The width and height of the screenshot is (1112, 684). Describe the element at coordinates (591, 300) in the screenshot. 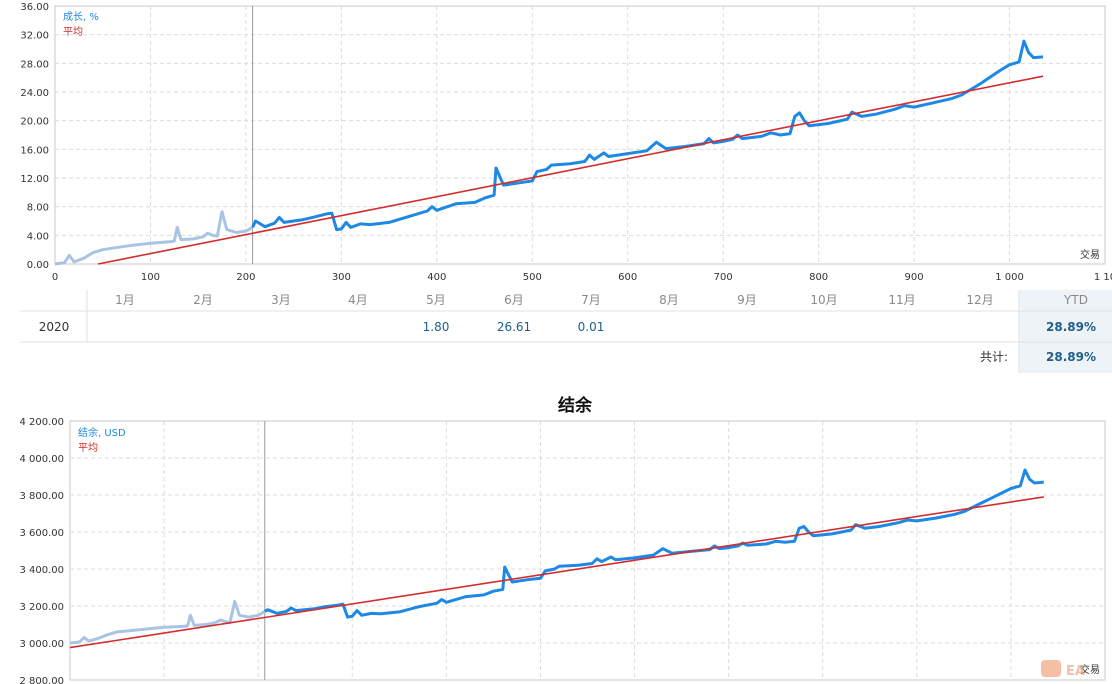

I see `month-header: 7月` at that location.